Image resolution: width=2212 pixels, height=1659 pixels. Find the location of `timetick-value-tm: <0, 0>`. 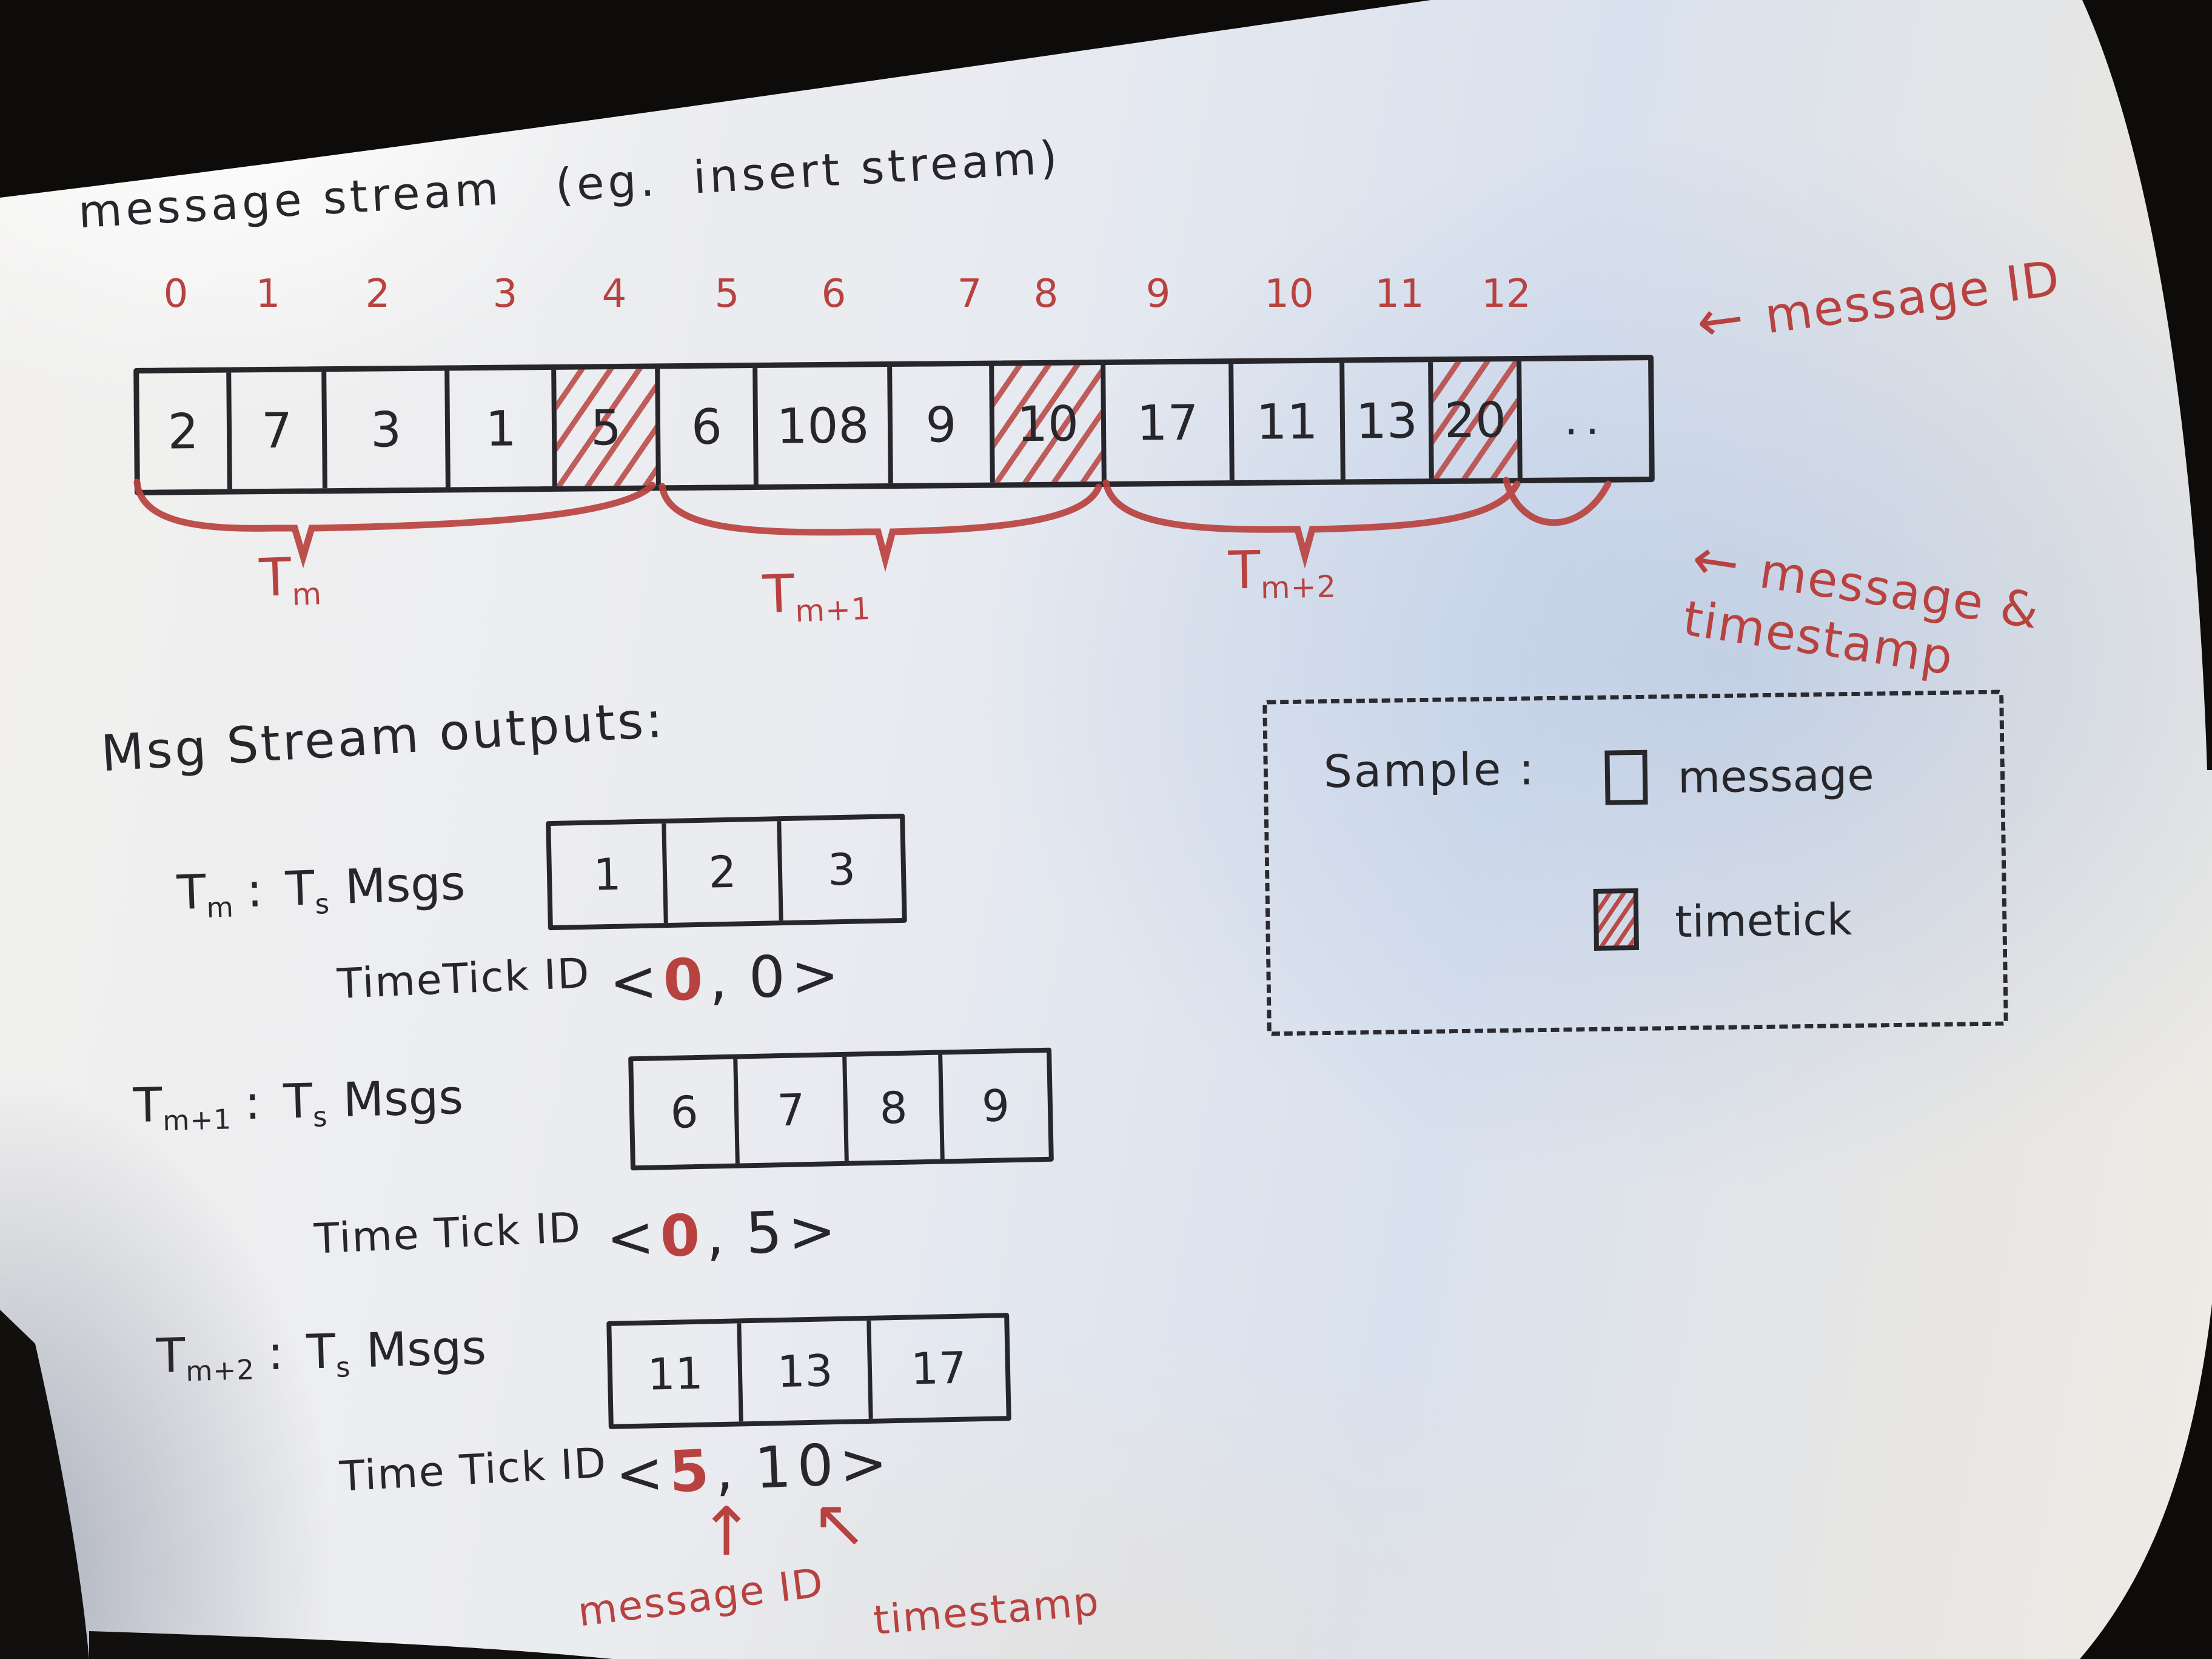

timetick-value-tm: <0, 0> is located at coordinates (727, 979).